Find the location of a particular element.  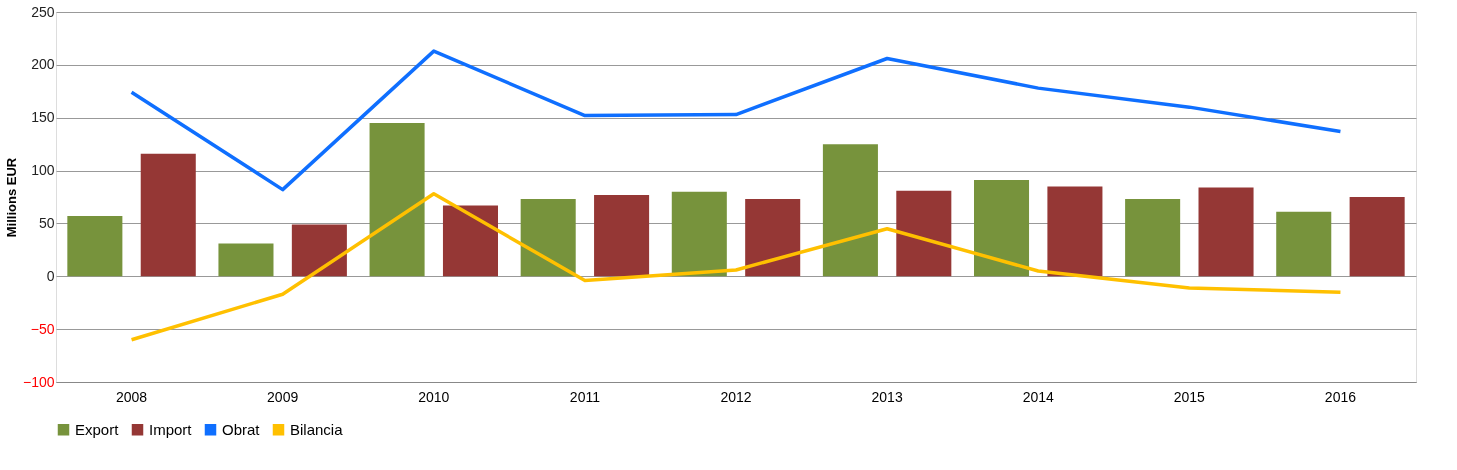

y-tick-label: 50 is located at coordinates (46, 222).